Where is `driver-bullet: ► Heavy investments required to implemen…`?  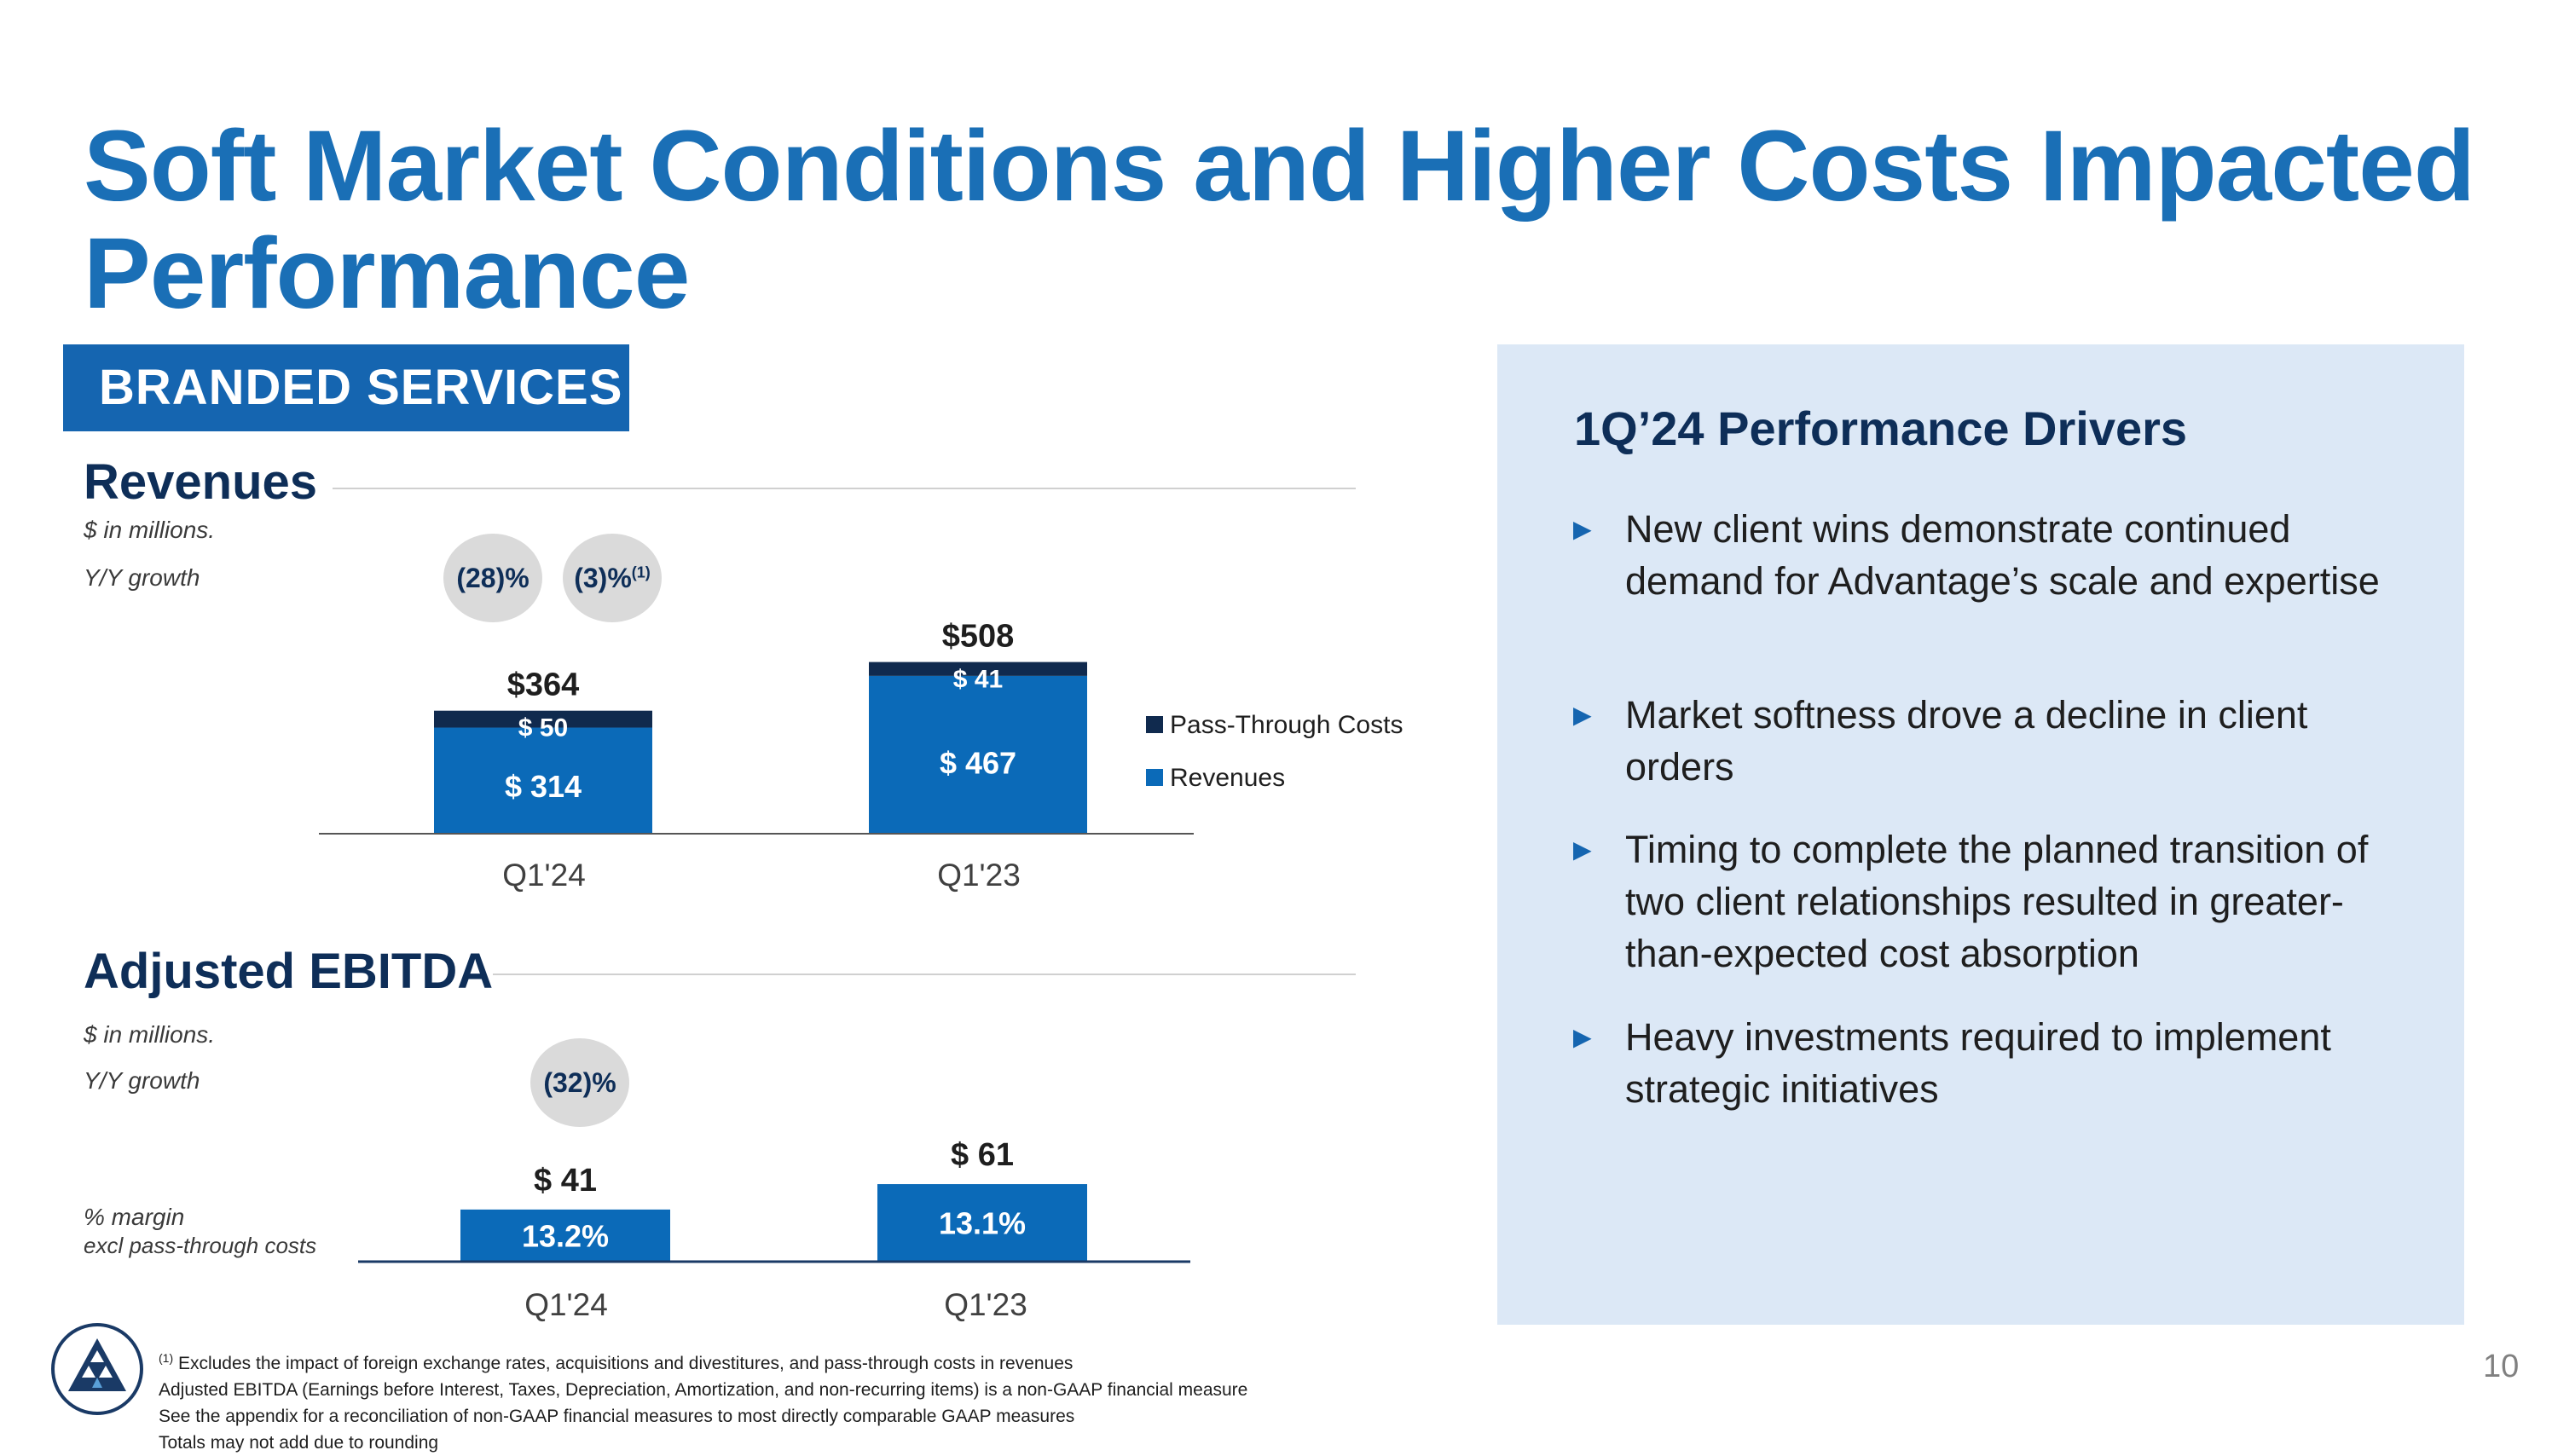 driver-bullet: ► Heavy investments required to implemen… is located at coordinates (2006, 1066).